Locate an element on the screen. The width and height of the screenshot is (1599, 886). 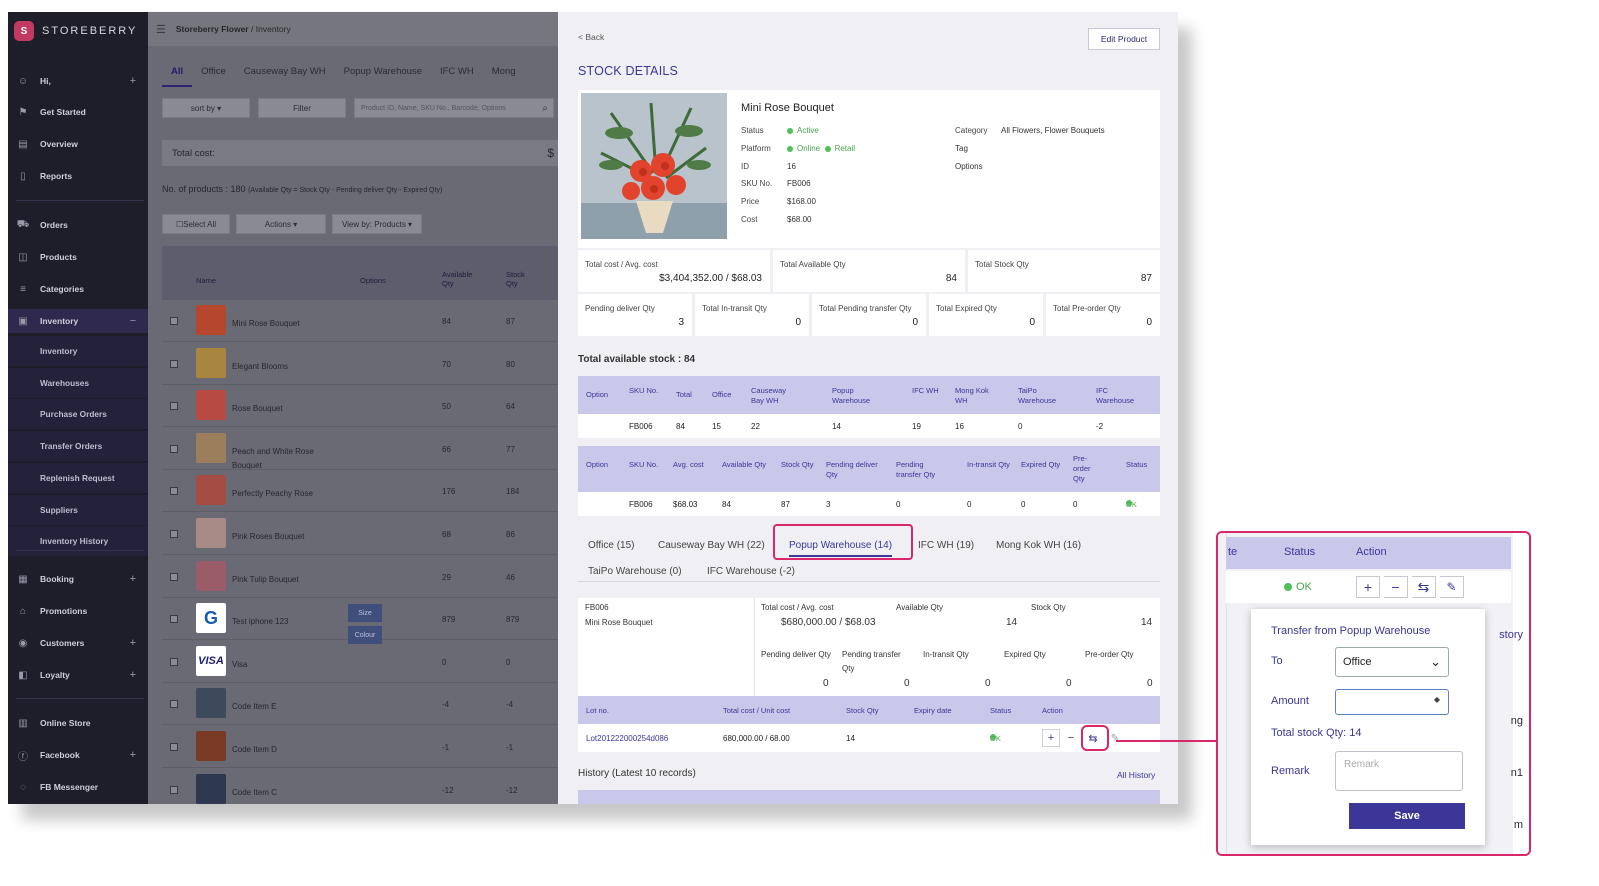
table-row: Code Item E -4 -4 is located at coordinates (360, 704).